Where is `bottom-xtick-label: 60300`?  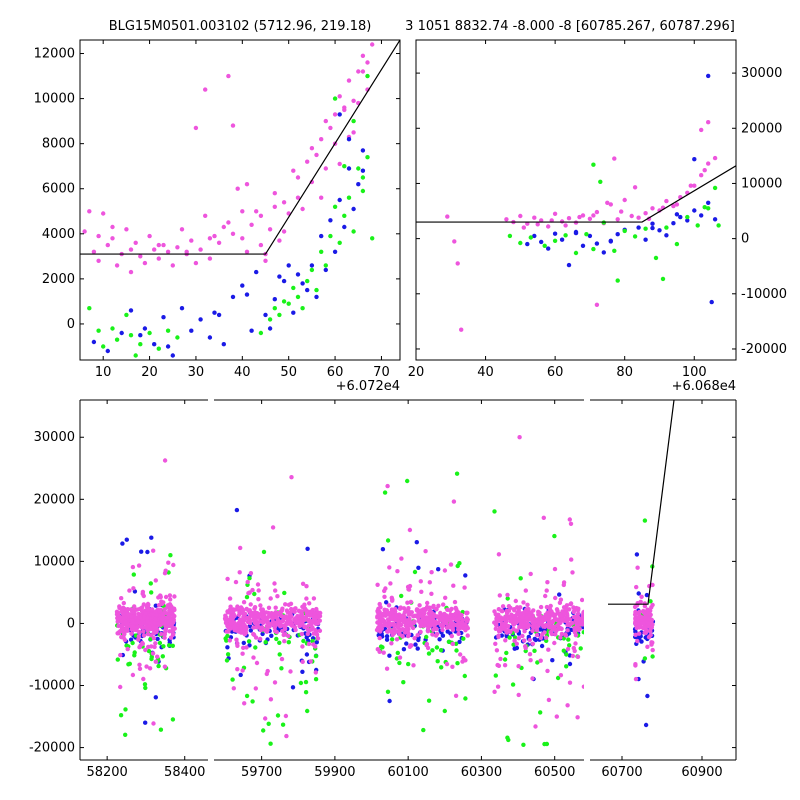 bottom-xtick-label: 60300 is located at coordinates (481, 772).